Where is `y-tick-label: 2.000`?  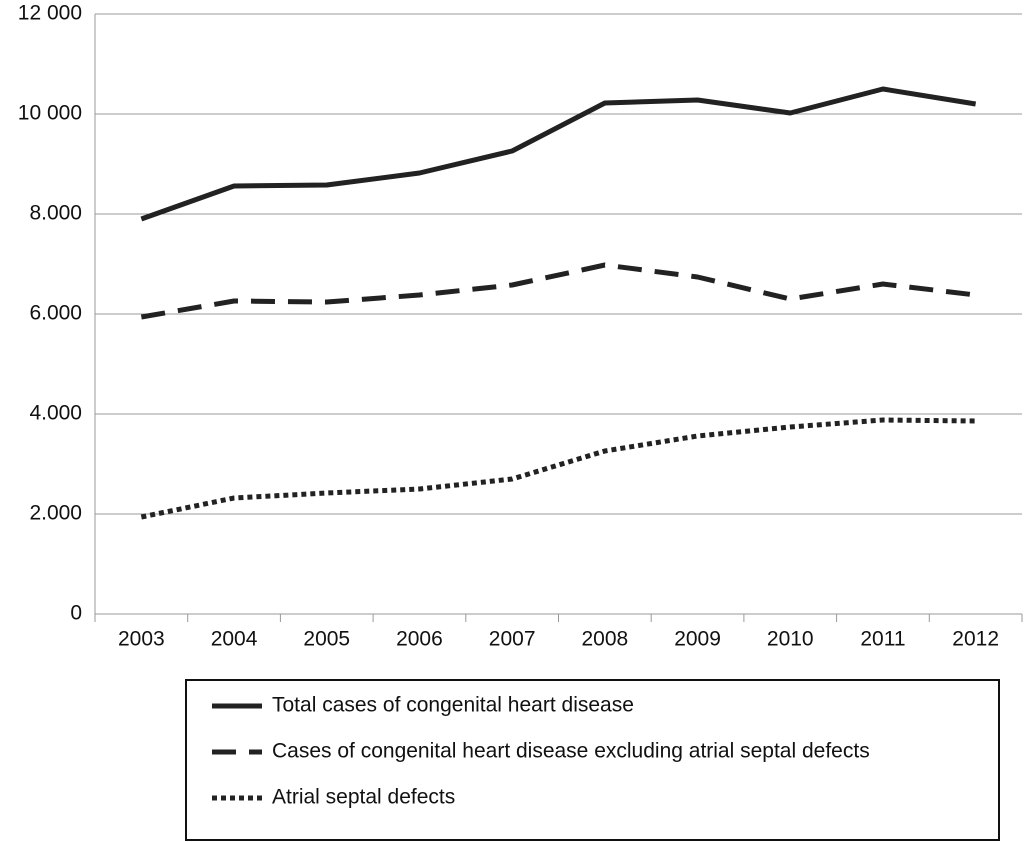 y-tick-label: 2.000 is located at coordinates (55, 513).